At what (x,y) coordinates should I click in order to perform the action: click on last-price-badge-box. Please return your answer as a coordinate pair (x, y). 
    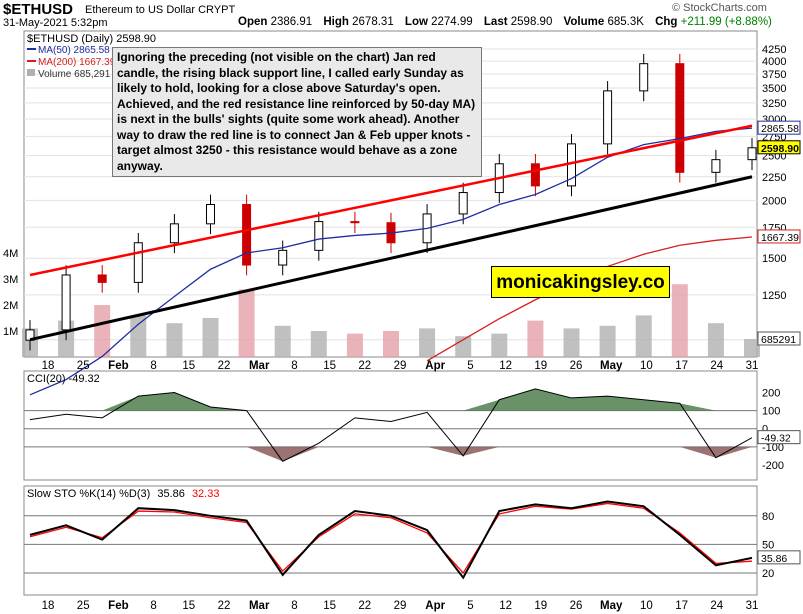
    Looking at the image, I should click on (779, 147).